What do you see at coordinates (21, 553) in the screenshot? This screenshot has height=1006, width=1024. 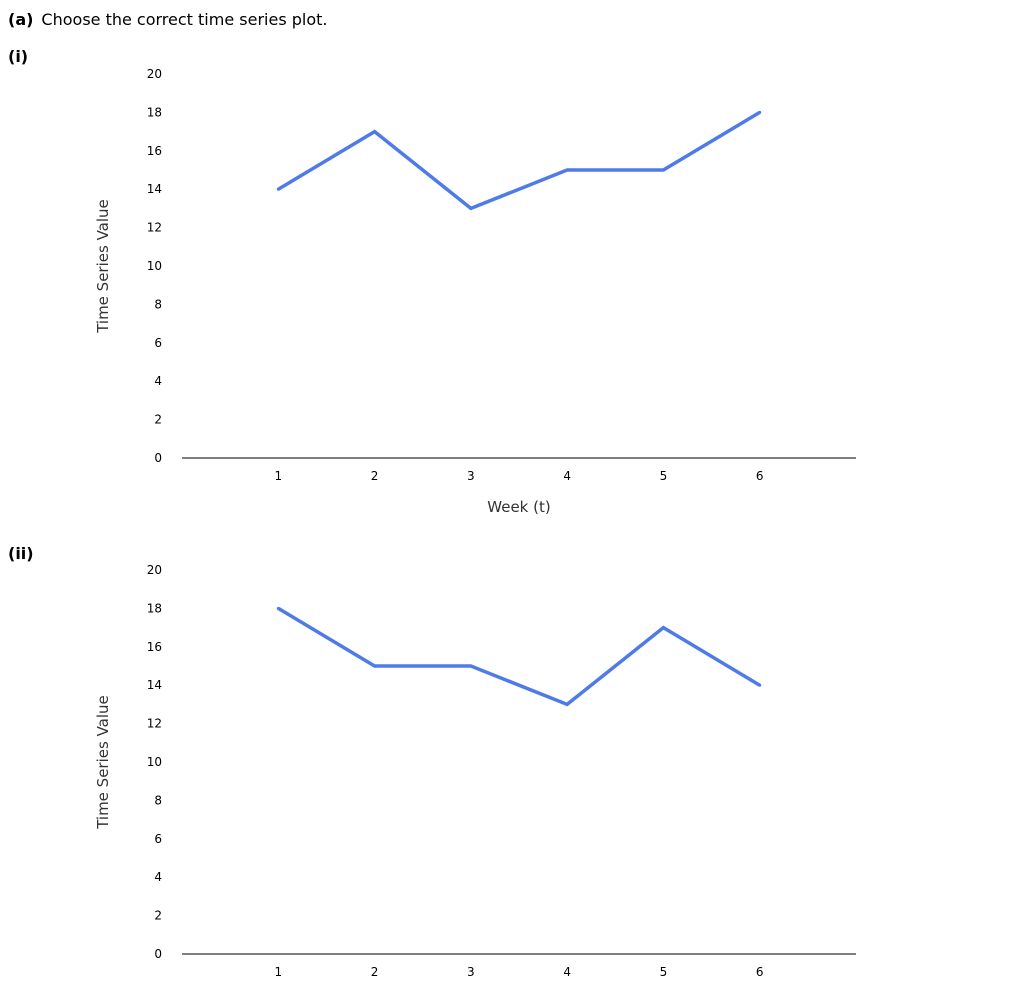 I see `option-label-ii: (ii)` at bounding box center [21, 553].